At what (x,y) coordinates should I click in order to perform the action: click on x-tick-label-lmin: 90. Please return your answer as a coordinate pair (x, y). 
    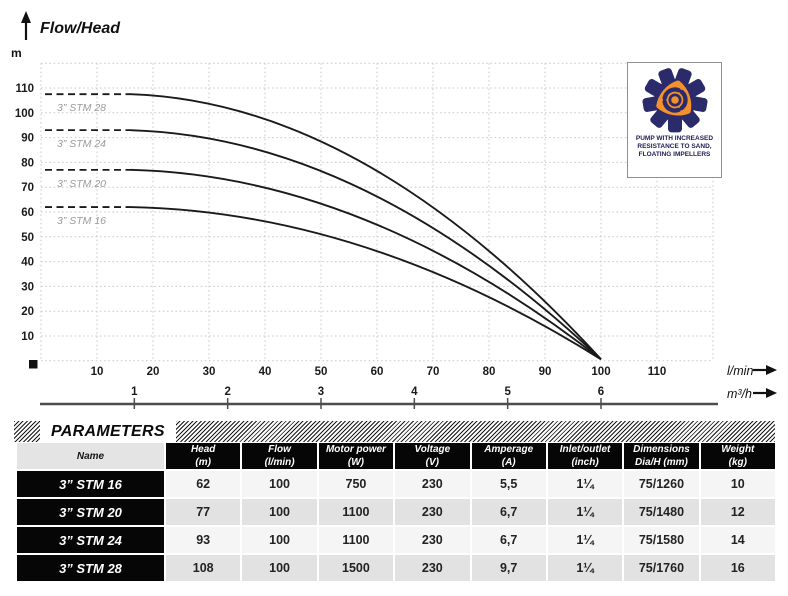
    Looking at the image, I should click on (545, 372).